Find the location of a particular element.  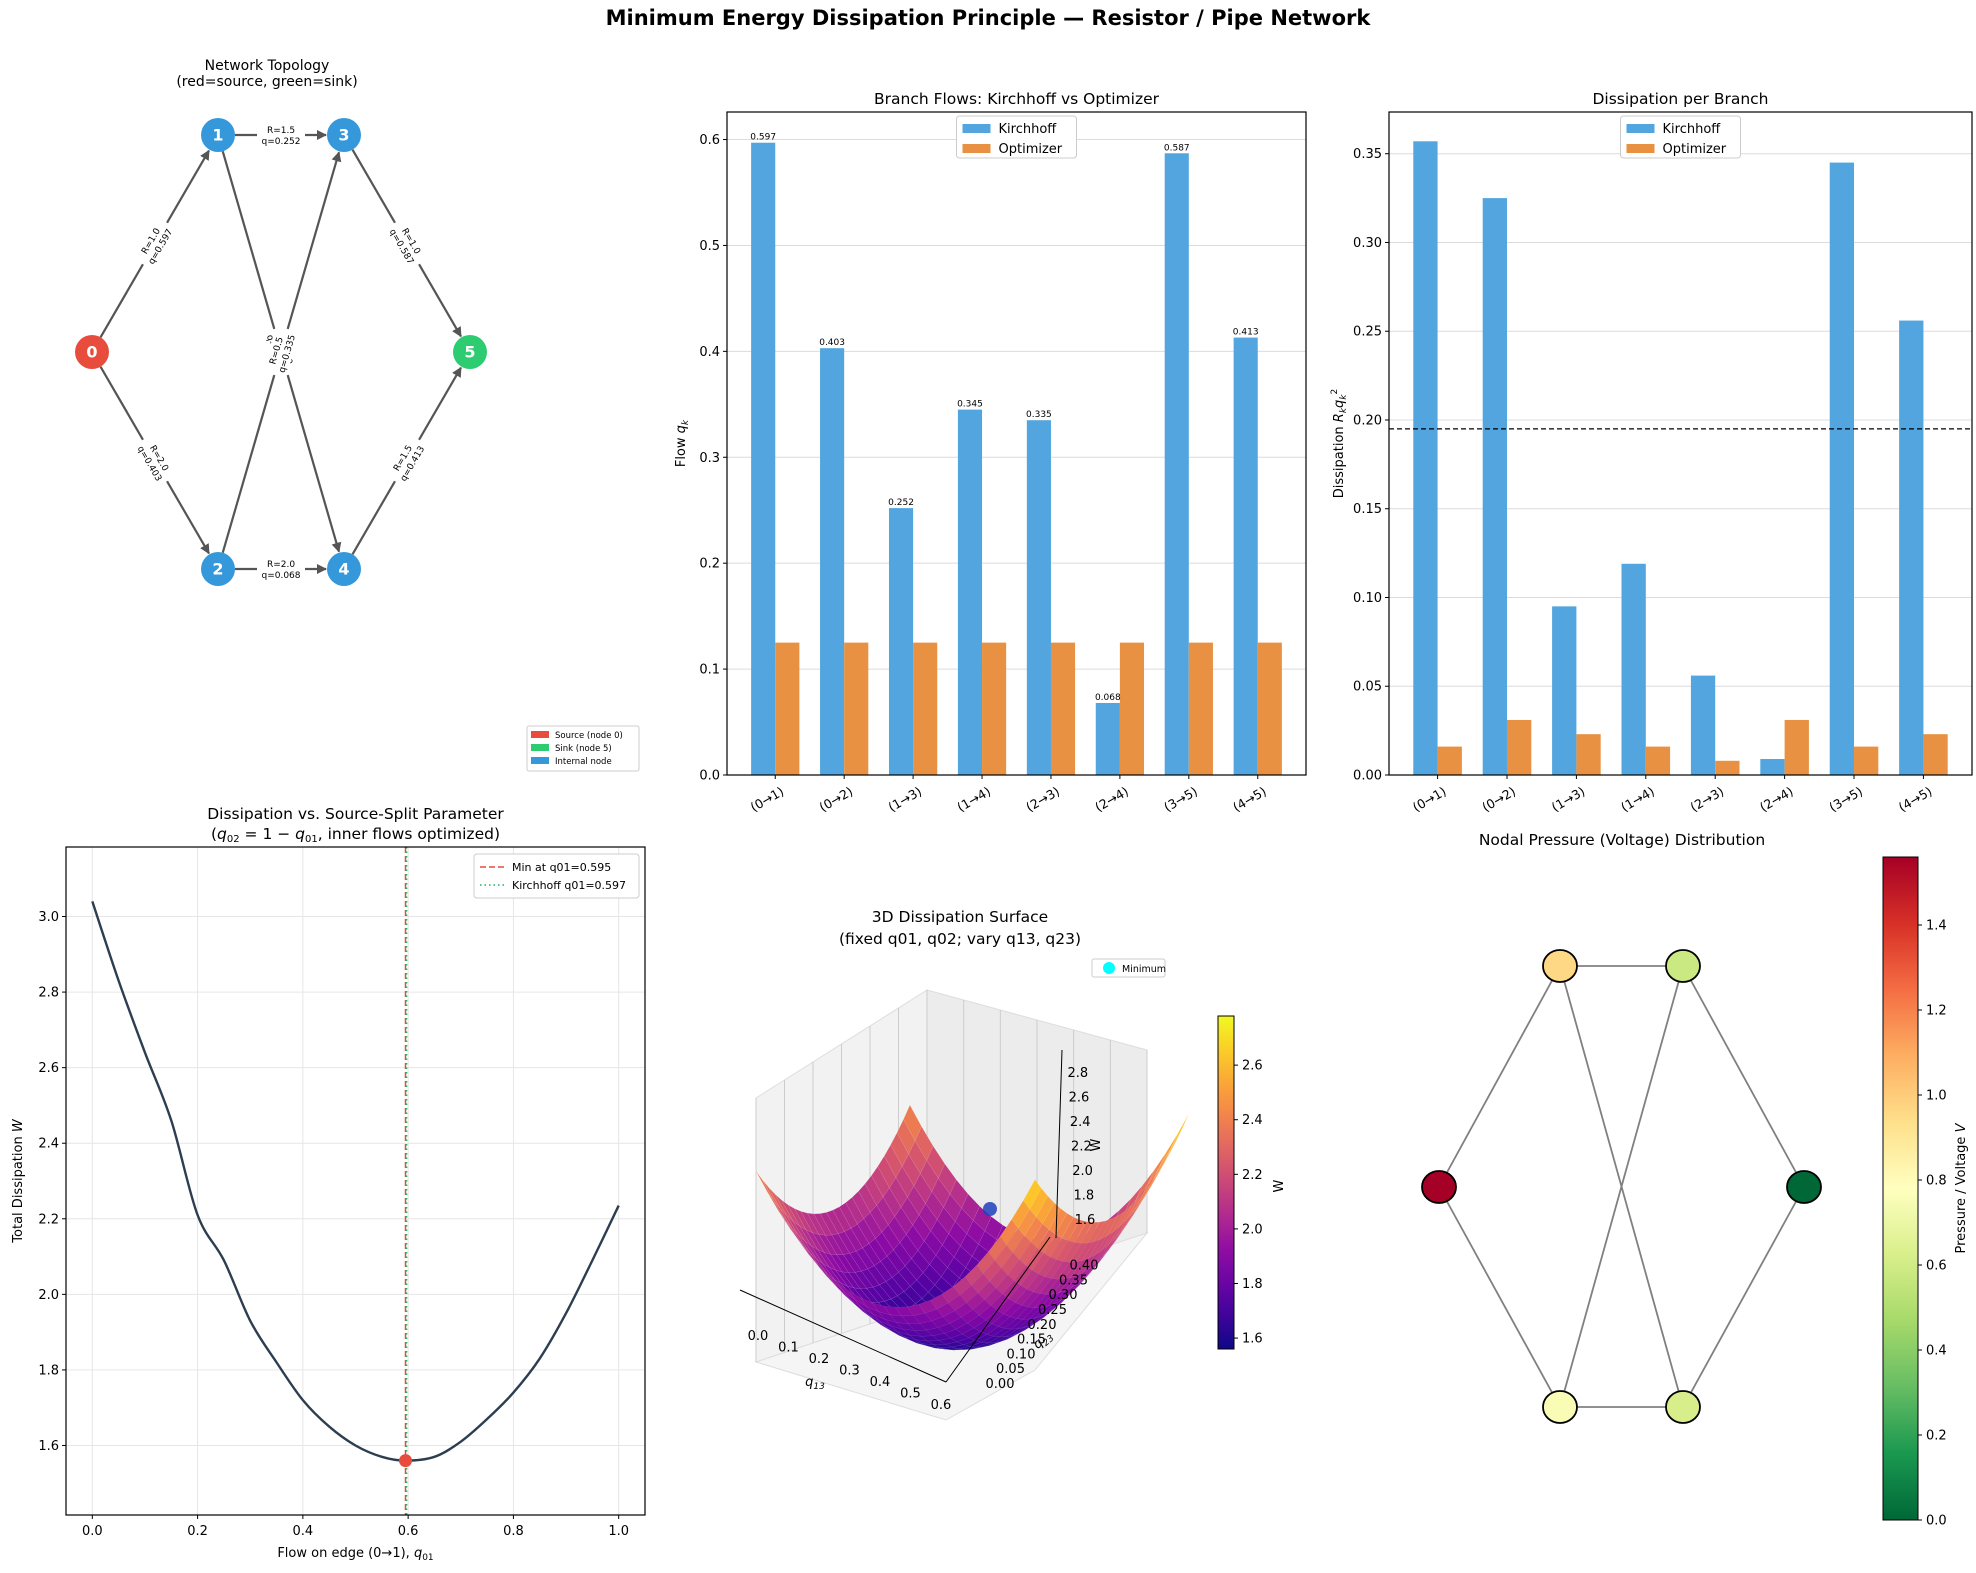

pressure-colorbar-label: Pressure / Voltage V is located at coordinates (1961, 1187).